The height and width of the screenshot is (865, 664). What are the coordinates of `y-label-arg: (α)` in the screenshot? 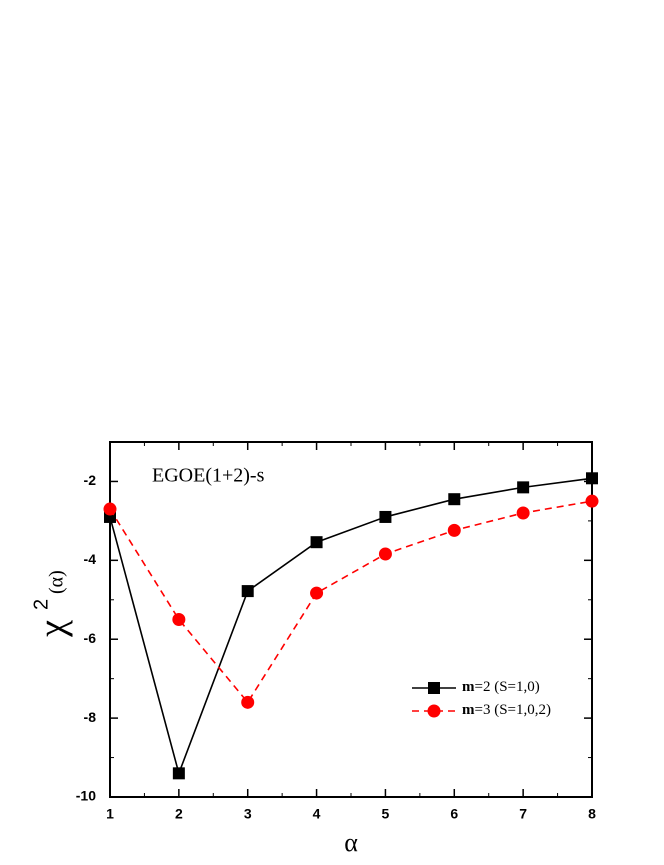 It's located at (57, 582).